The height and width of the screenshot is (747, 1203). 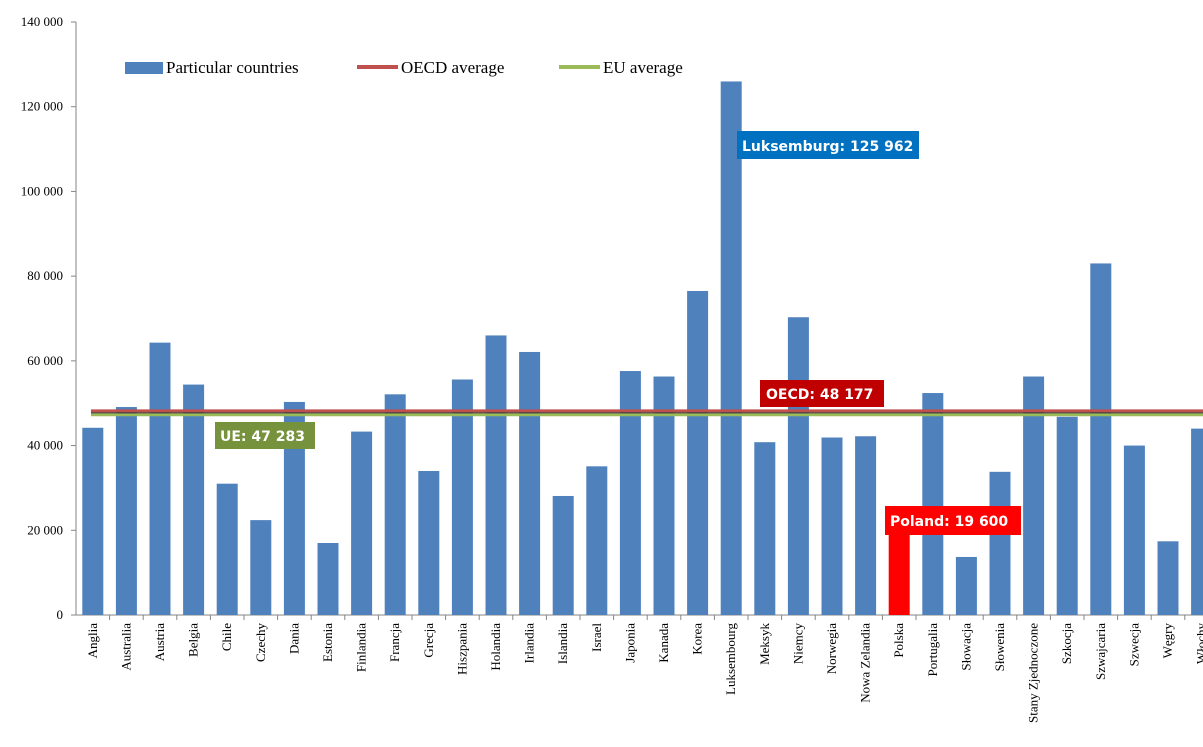 What do you see at coordinates (697, 639) in the screenshot?
I see `x-tick-label: Korea` at bounding box center [697, 639].